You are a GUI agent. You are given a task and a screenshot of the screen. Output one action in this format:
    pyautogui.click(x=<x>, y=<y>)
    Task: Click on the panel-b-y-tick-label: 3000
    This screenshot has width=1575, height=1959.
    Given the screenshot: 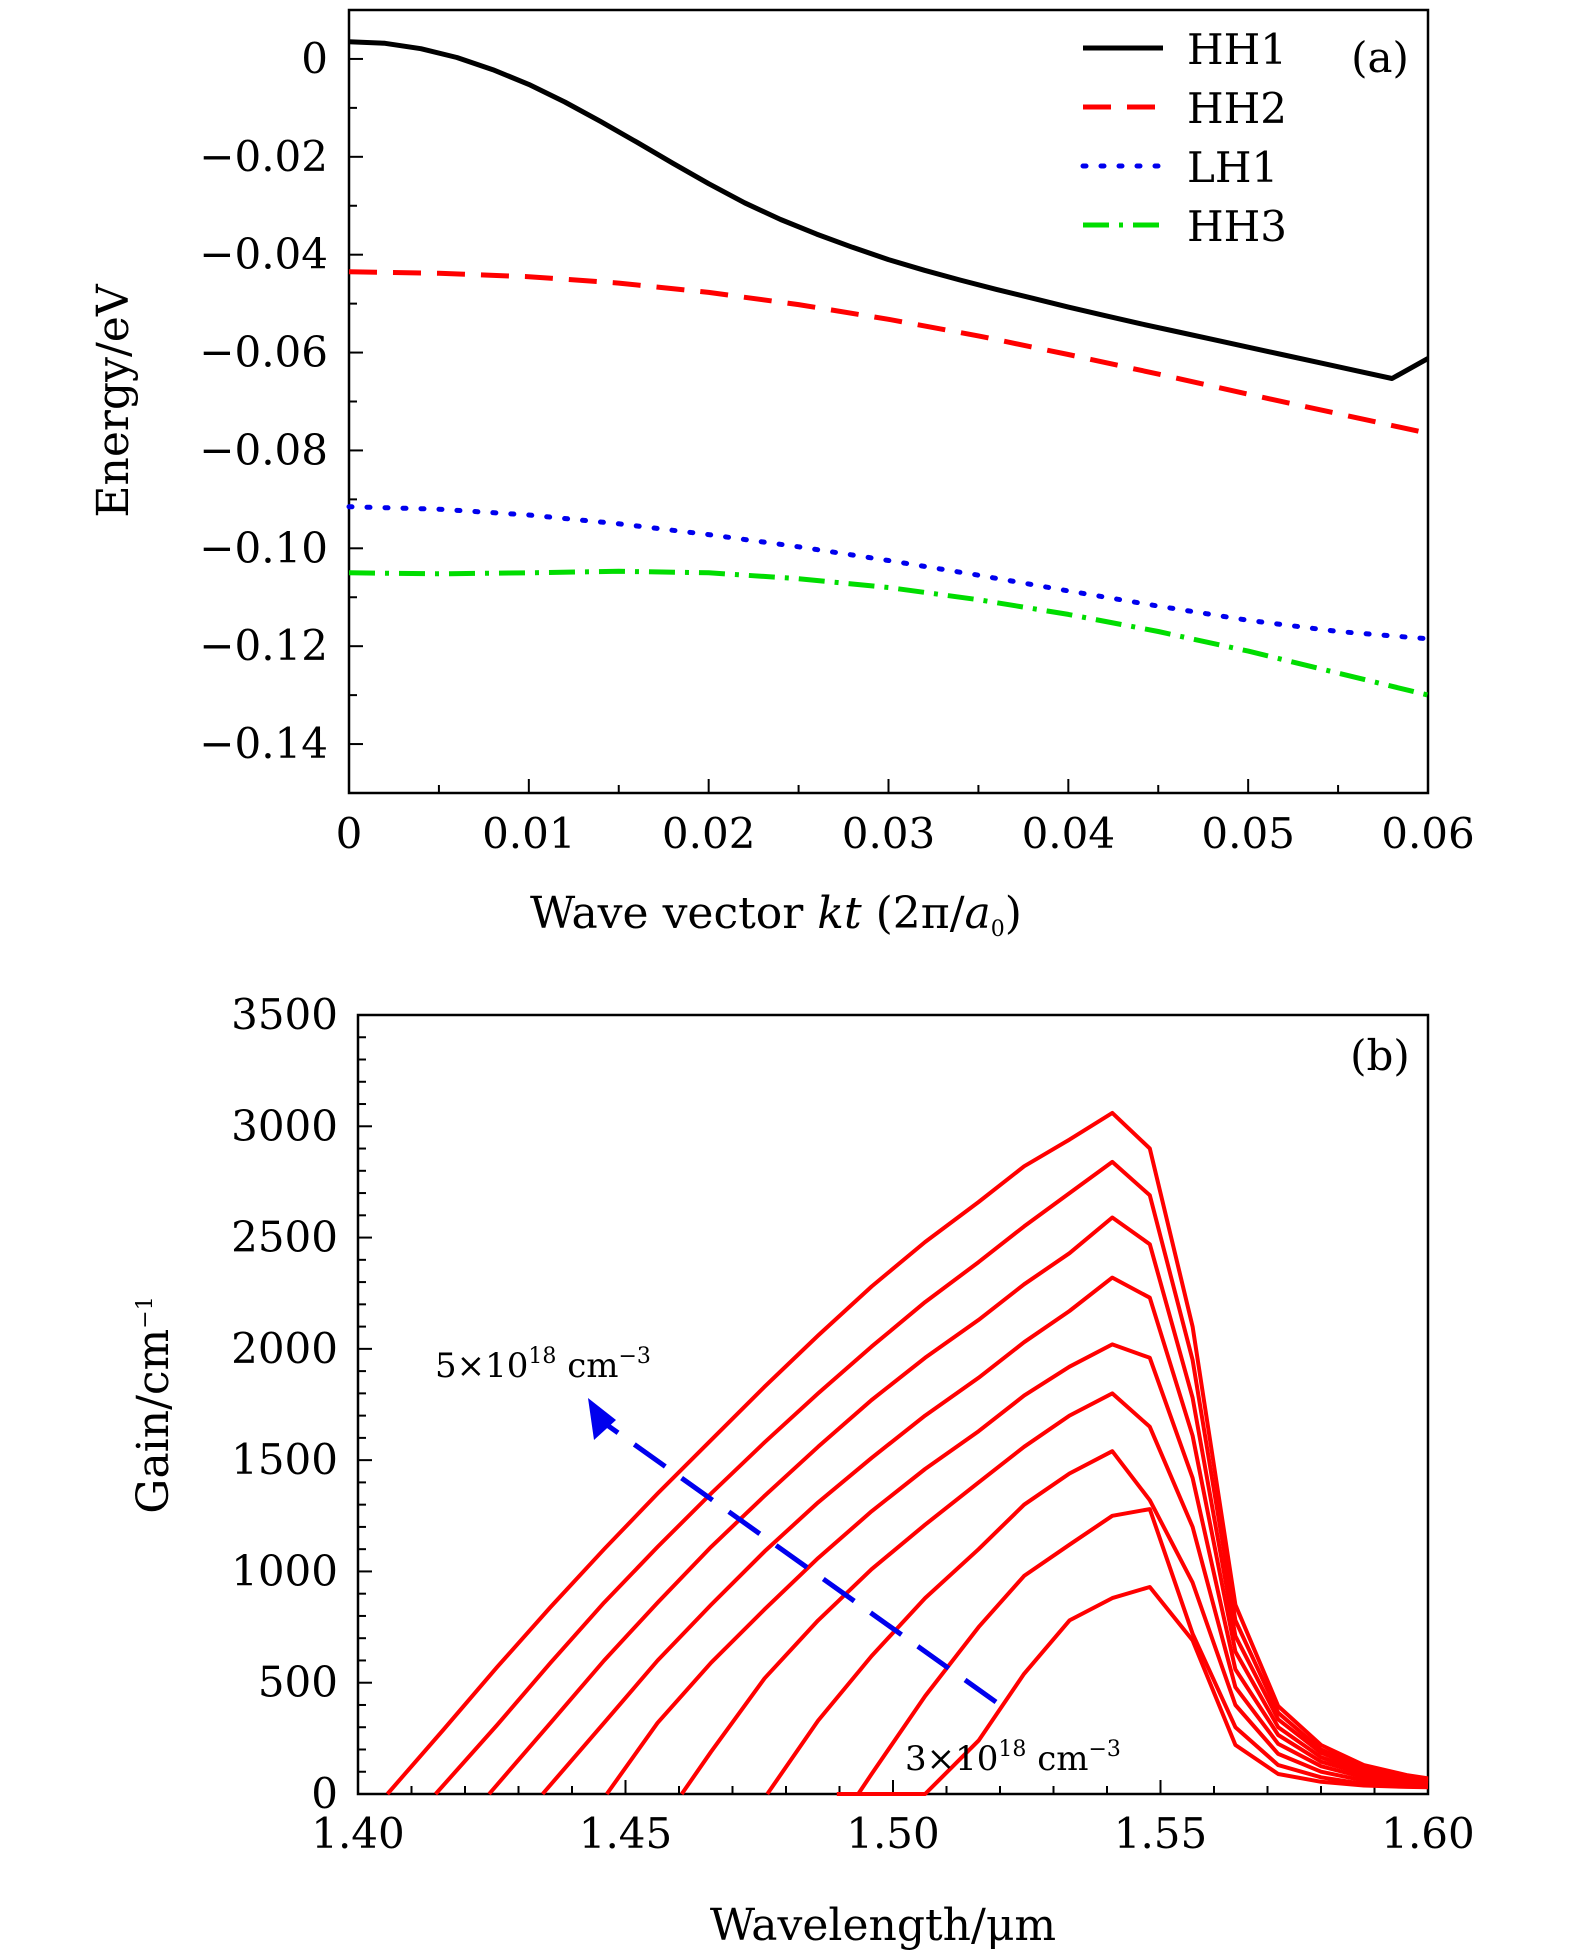 What is the action you would take?
    pyautogui.click(x=284, y=1125)
    